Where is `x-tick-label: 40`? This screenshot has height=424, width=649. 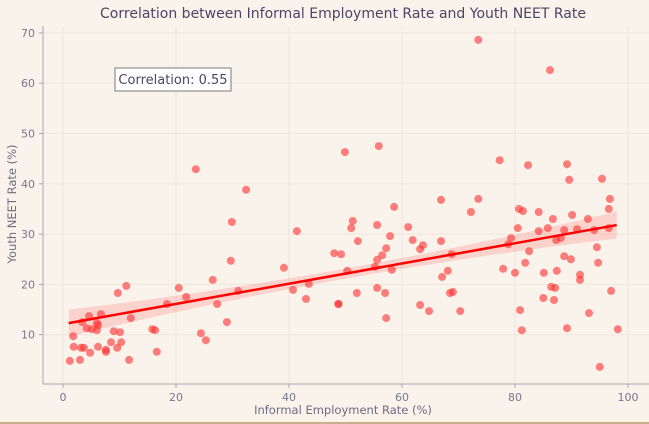 x-tick-label: 40 is located at coordinates (289, 397).